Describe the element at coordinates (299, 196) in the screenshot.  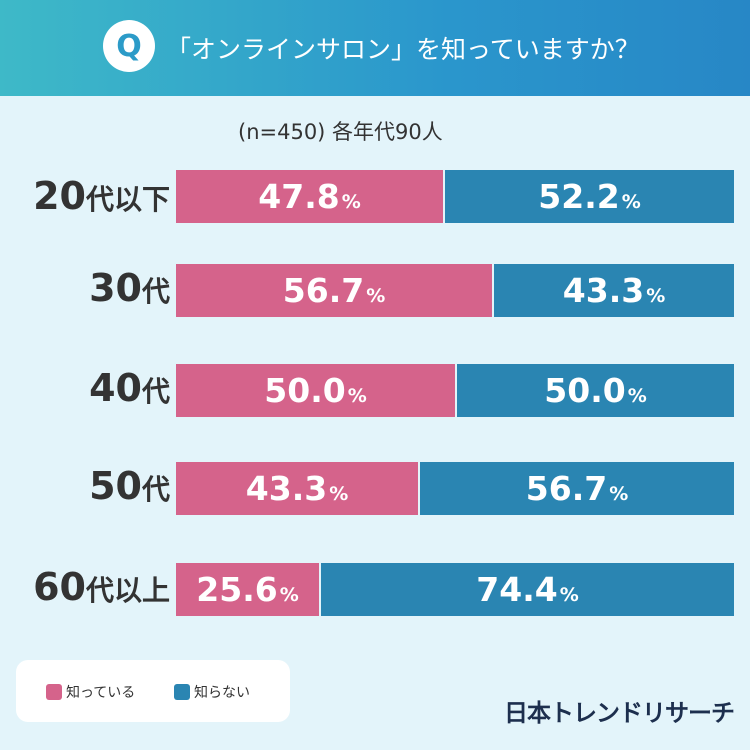
I see `data-label: 47.8` at that location.